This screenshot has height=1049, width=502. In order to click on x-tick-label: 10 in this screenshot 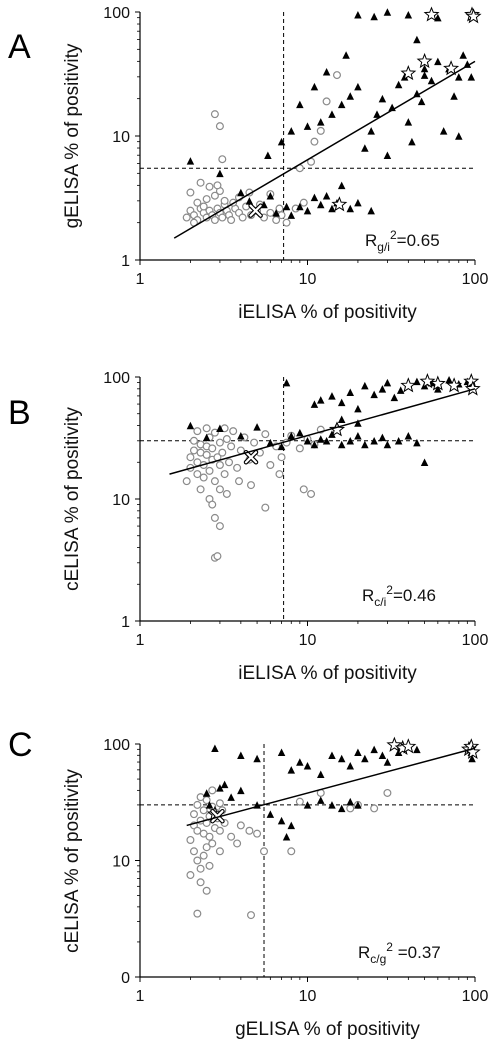, I will do `click(308, 640)`.